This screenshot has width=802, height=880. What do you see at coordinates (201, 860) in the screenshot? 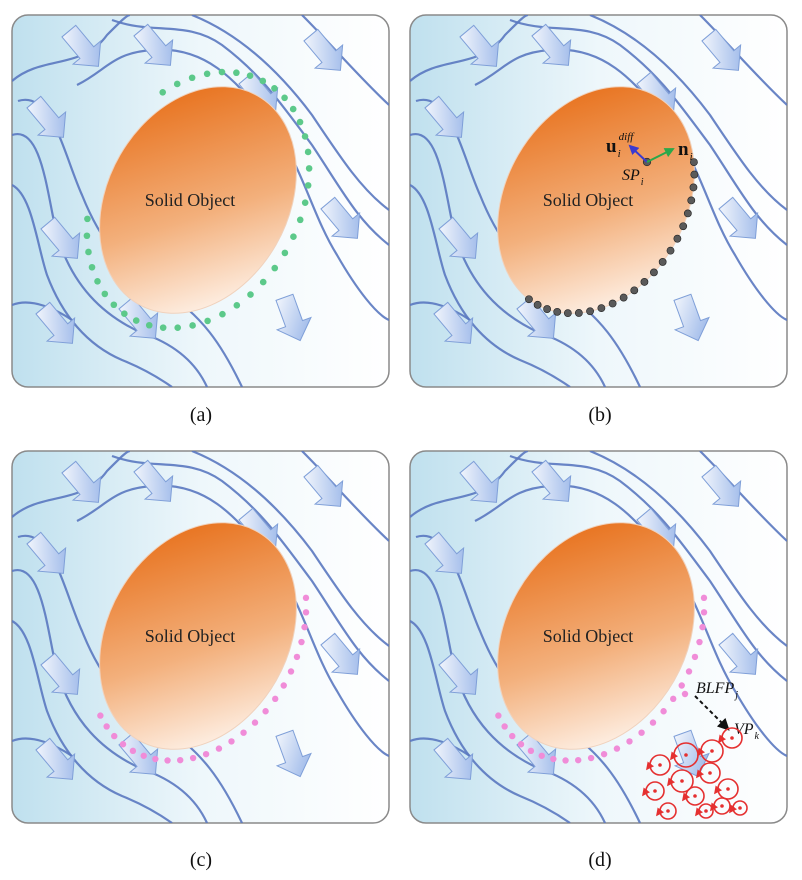
I see `panel-c-label: (c)` at bounding box center [201, 860].